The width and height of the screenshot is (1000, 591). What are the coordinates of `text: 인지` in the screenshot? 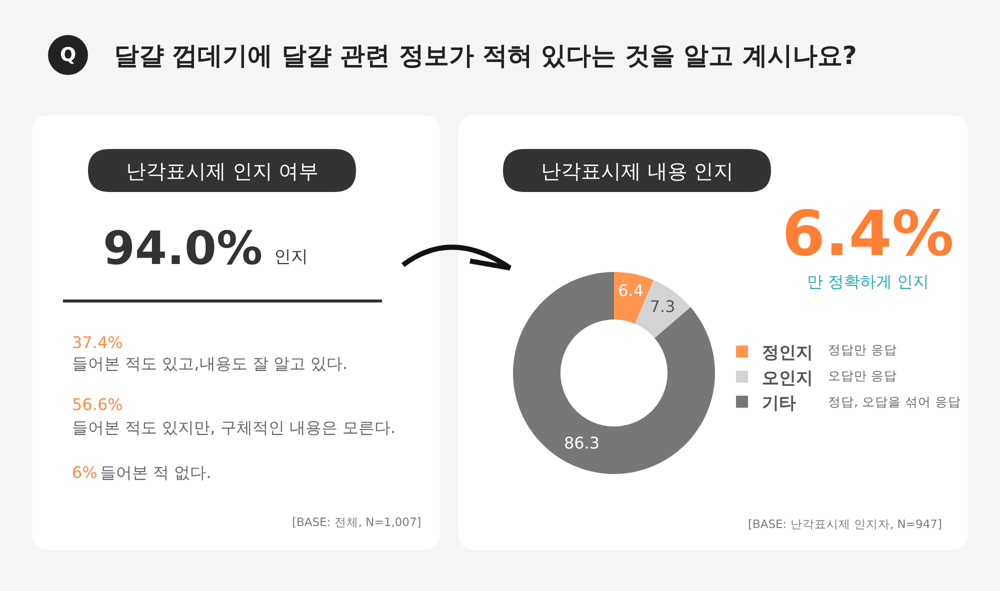 It's located at (291, 257).